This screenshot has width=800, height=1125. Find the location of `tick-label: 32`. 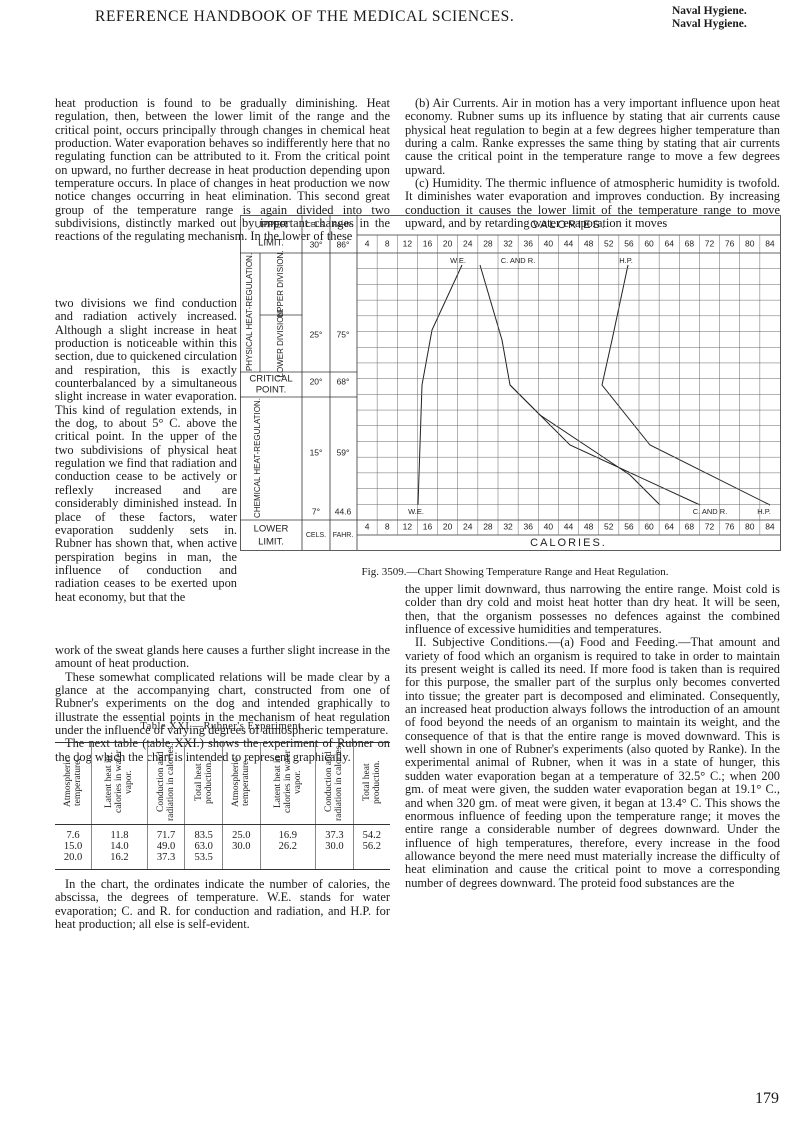

tick-label: 32 is located at coordinates (508, 243).